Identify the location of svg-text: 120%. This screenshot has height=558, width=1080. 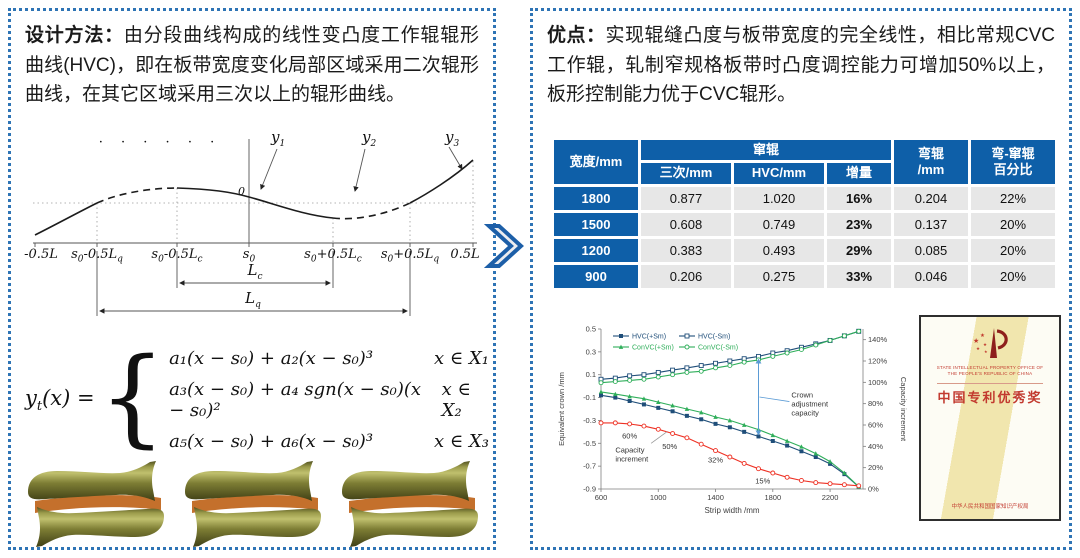
(878, 361).